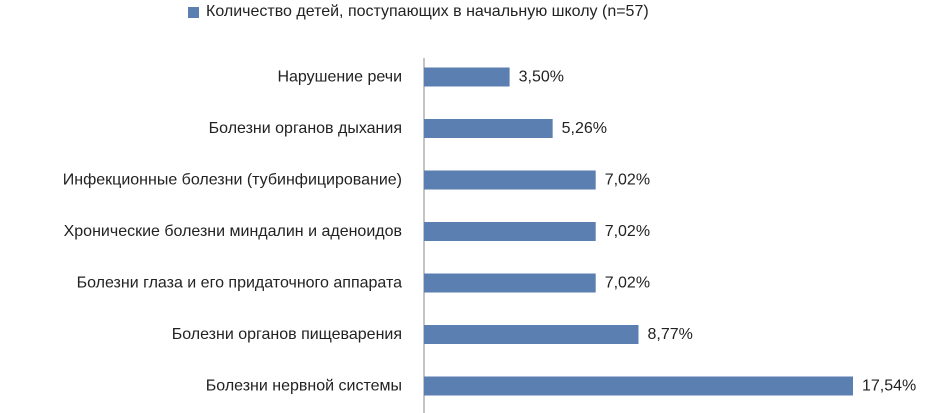 The height and width of the screenshot is (413, 927). What do you see at coordinates (232, 180) in the screenshot?
I see `category-label: Инфекционные болезни (тубинфицирование)` at bounding box center [232, 180].